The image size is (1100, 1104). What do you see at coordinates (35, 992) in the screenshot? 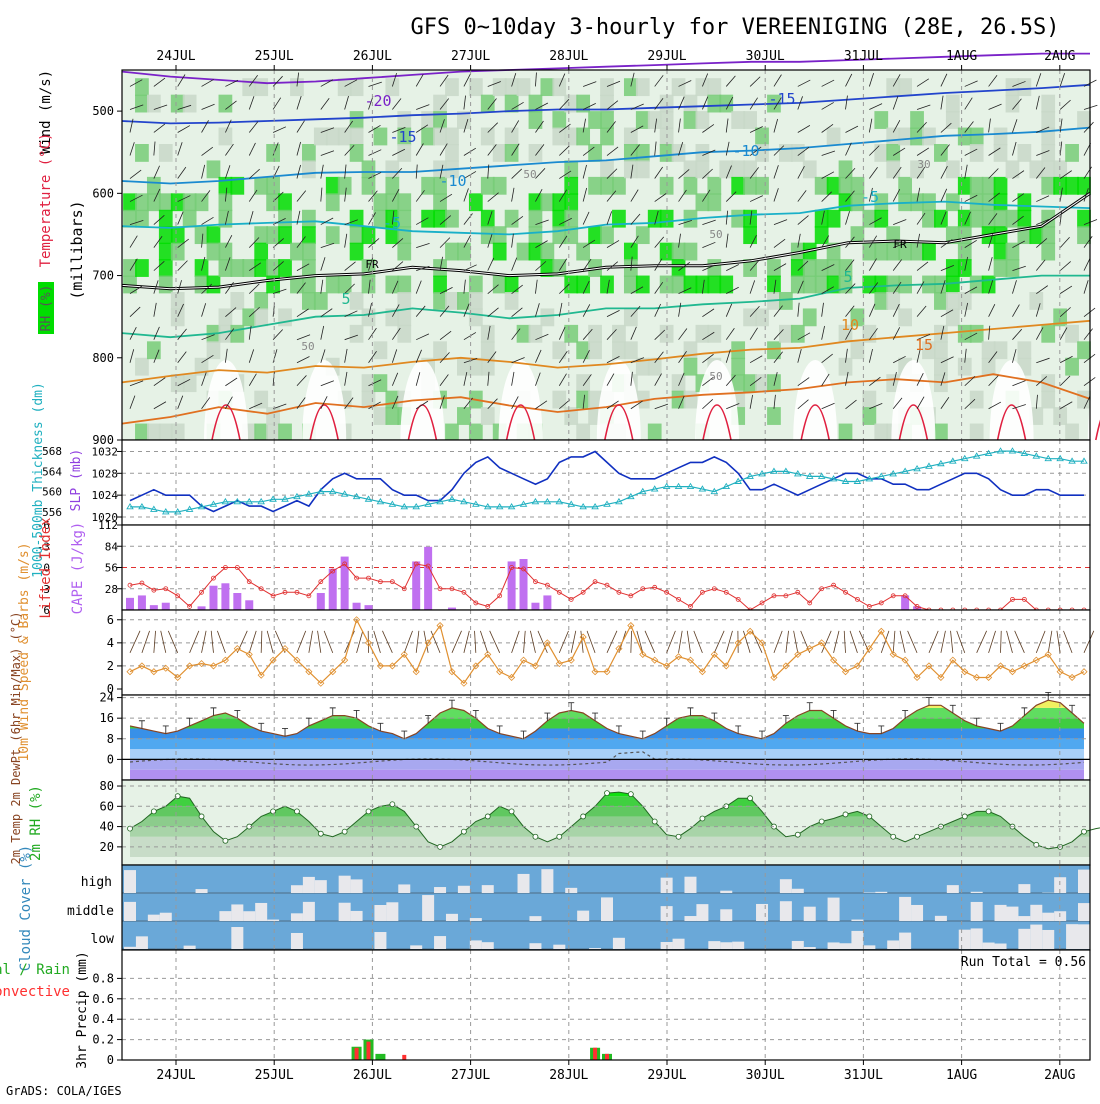
I see `precip-legend-conv: Convective` at bounding box center [35, 992].